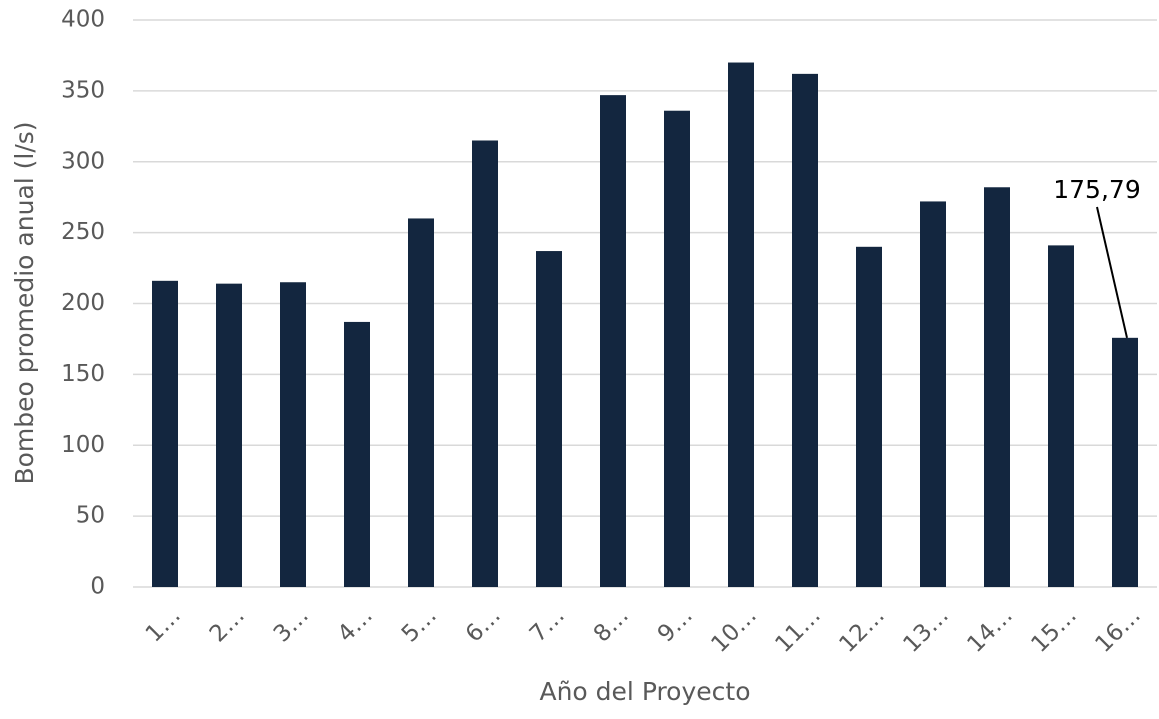 Image resolution: width=1159 pixels, height=719 pixels. What do you see at coordinates (97, 587) in the screenshot?
I see `y-tick-label: 0` at bounding box center [97, 587].